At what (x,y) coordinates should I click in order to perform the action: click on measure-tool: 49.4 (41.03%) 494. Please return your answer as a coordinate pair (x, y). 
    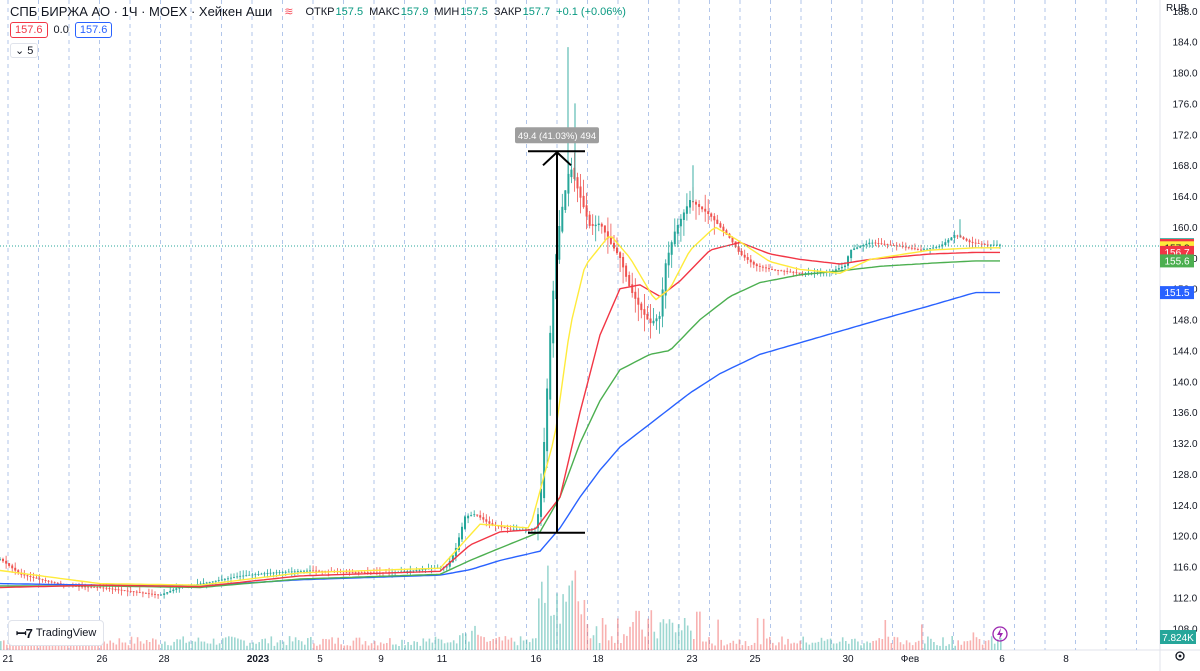
    Looking at the image, I should click on (557, 330).